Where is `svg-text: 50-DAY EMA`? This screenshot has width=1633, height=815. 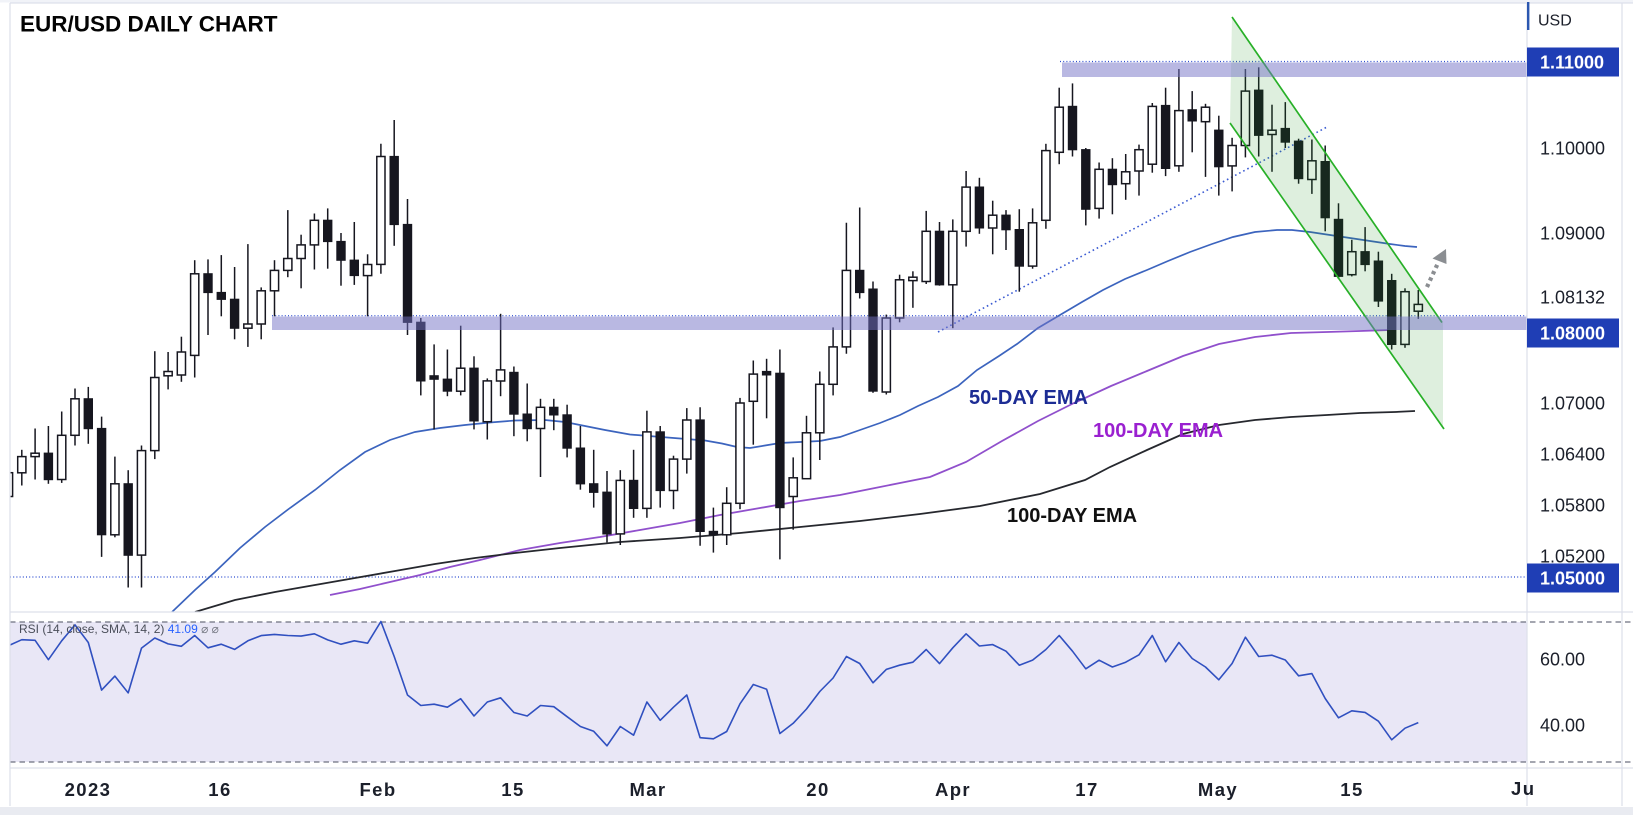 svg-text: 50-DAY EMA is located at coordinates (1028, 398).